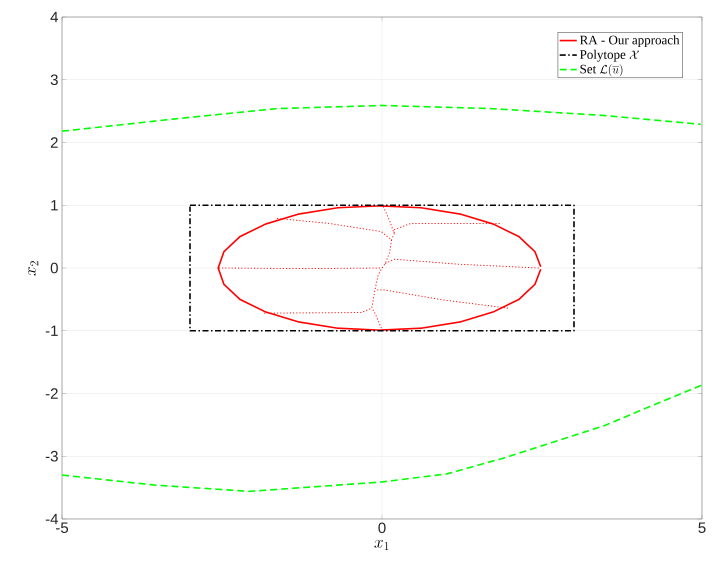  Describe the element at coordinates (54, 80) in the screenshot. I see `y-tick-label: 3` at that location.